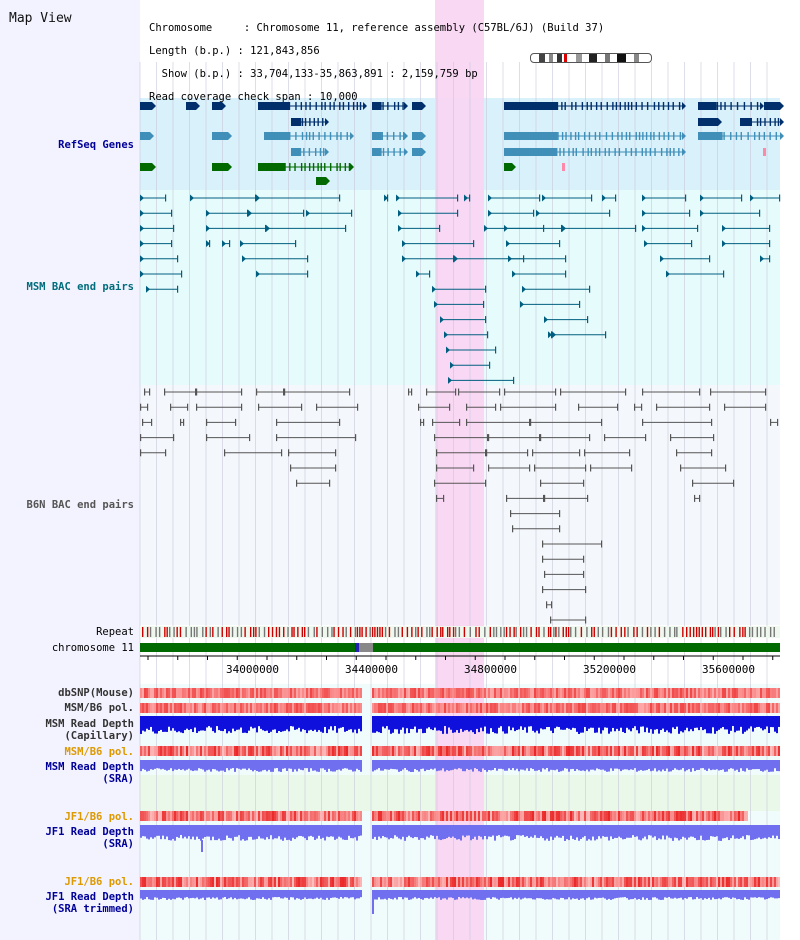  Describe the element at coordinates (89, 838) in the screenshot. I see `track-label-jf1-depth-sra: JF1 Read Depth (SRA)` at that location.